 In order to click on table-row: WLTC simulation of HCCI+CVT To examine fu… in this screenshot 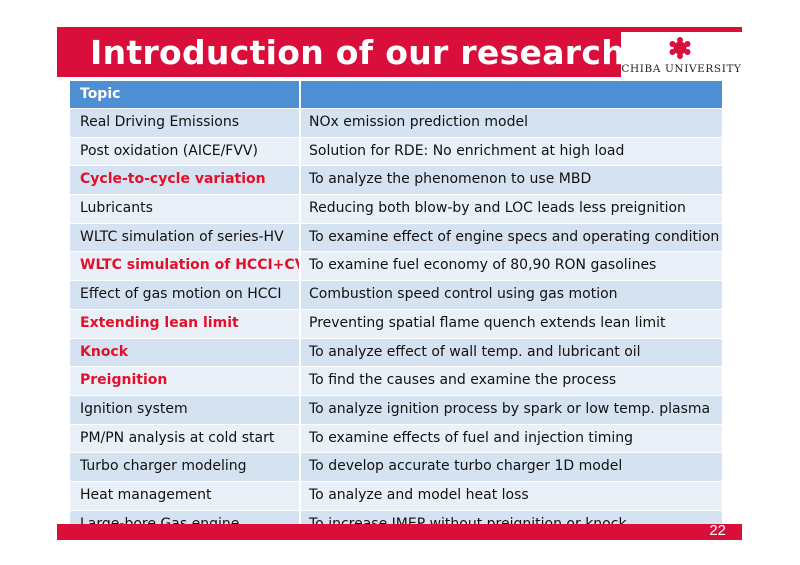, I will do `click(396, 266)`.